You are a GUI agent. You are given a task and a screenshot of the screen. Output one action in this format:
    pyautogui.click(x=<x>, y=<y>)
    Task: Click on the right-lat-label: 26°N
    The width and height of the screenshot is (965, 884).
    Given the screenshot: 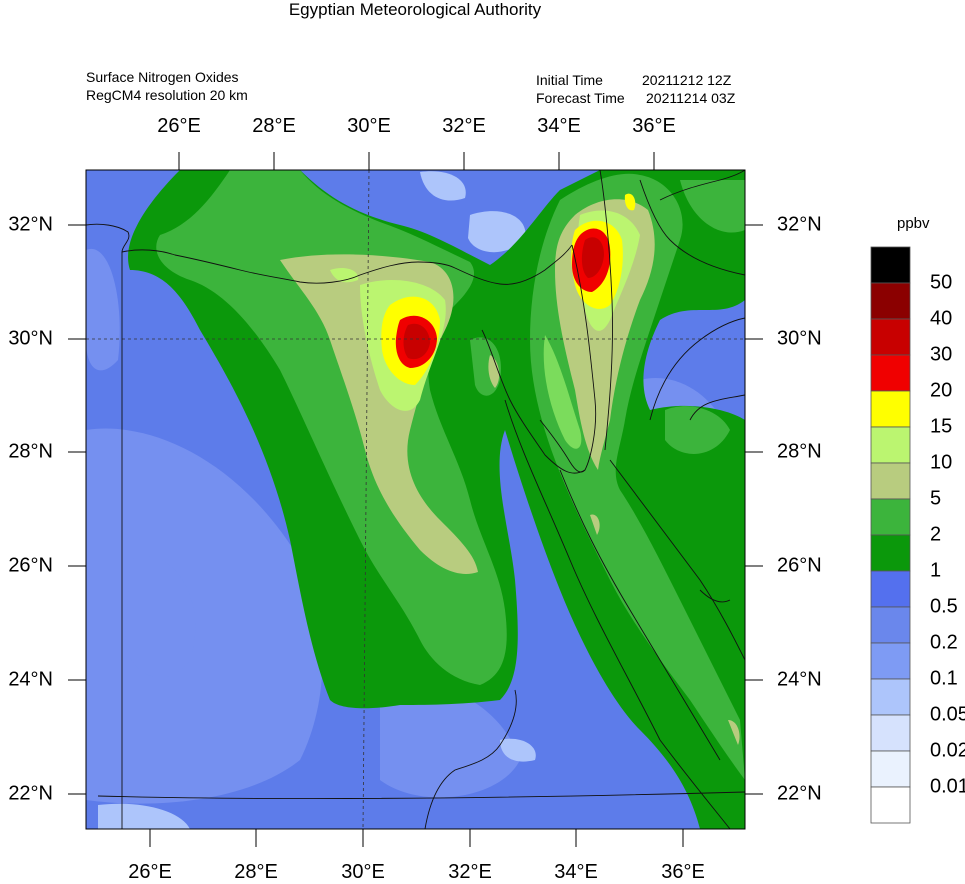 What is the action you would take?
    pyautogui.click(x=799, y=565)
    